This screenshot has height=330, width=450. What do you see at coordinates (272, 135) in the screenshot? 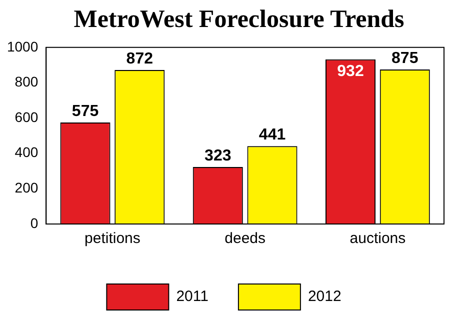
I see `data-label: 441` at bounding box center [272, 135].